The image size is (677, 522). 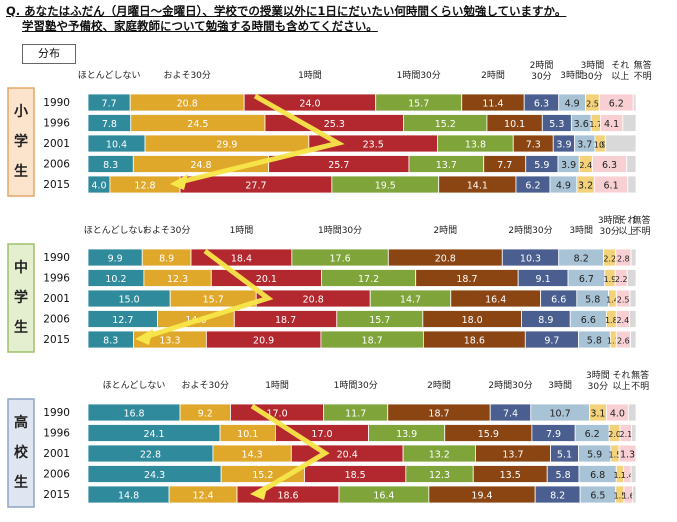 What do you see at coordinates (49, 54) in the screenshot?
I see `distribution-label: 分布` at bounding box center [49, 54].